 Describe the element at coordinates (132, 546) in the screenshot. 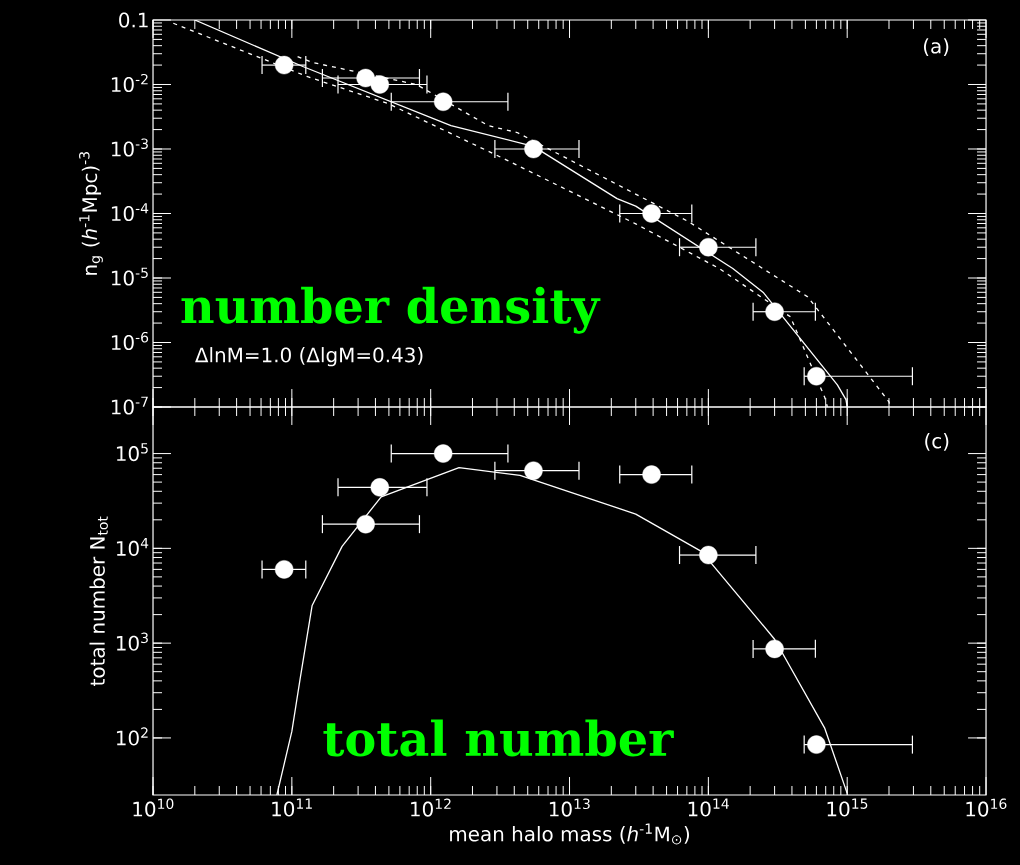

I see `y-tick-label: 10$^{4}$` at that location.